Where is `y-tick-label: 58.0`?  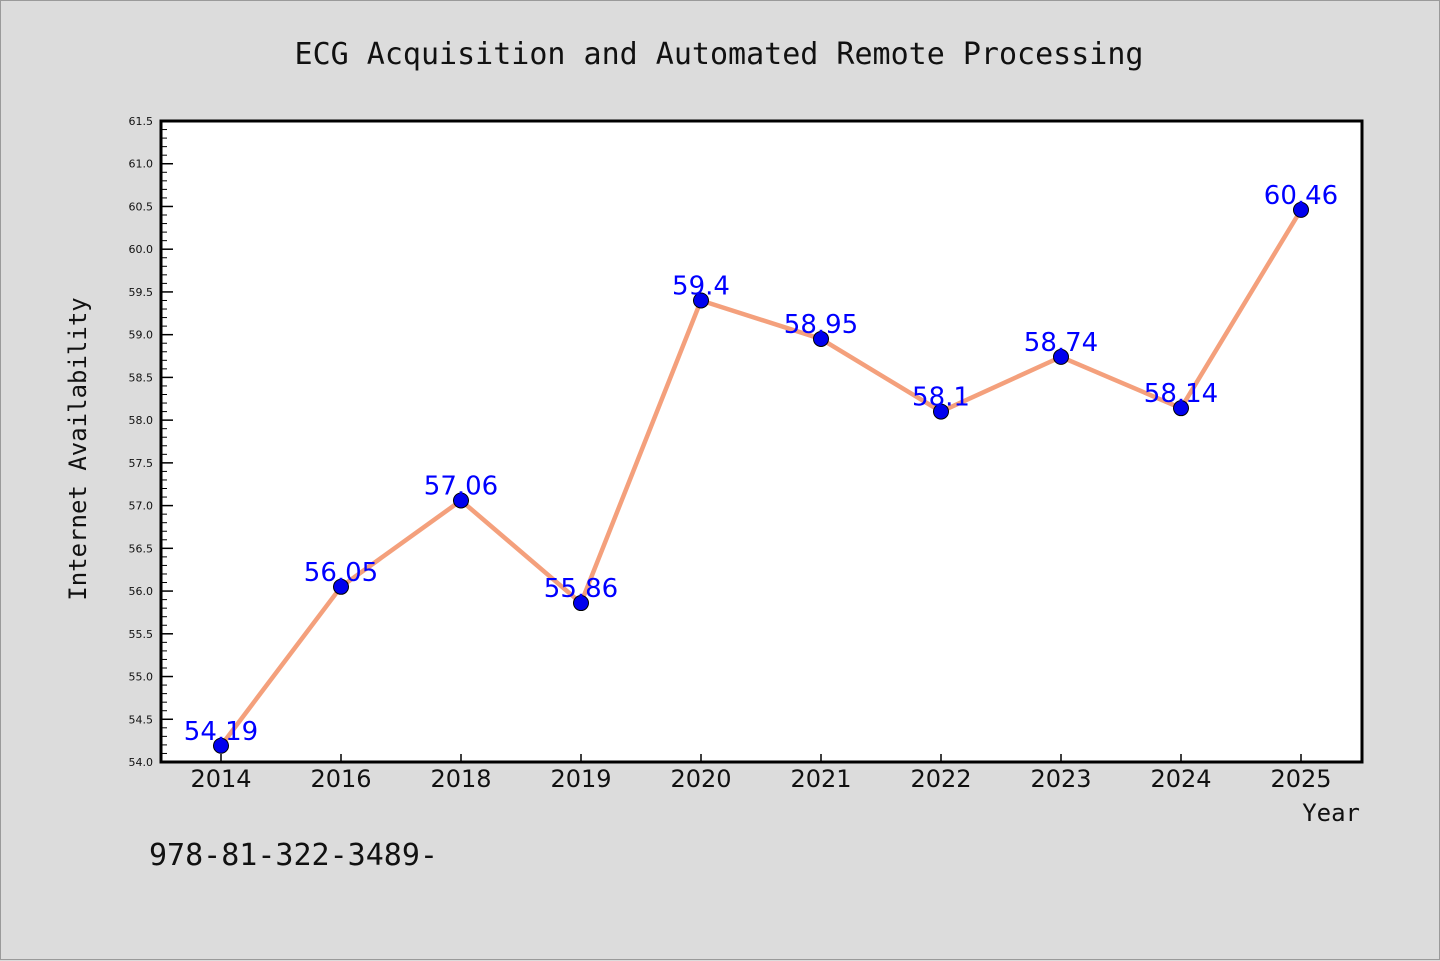
y-tick-label: 58.0 is located at coordinates (141, 420).